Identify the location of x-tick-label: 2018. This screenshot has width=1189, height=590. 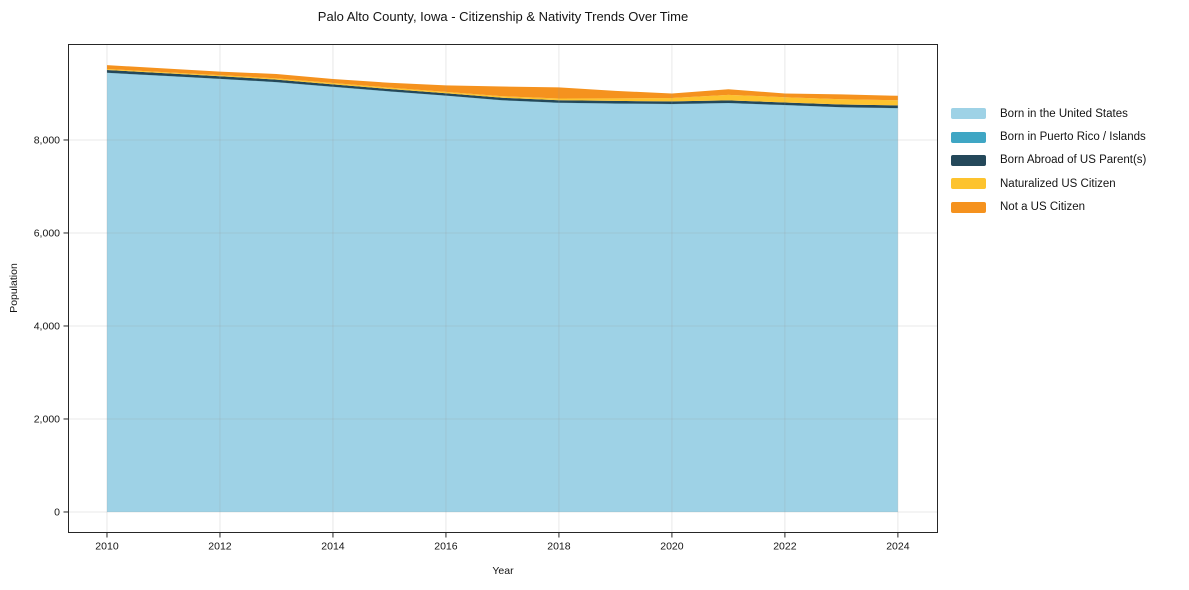
(559, 547).